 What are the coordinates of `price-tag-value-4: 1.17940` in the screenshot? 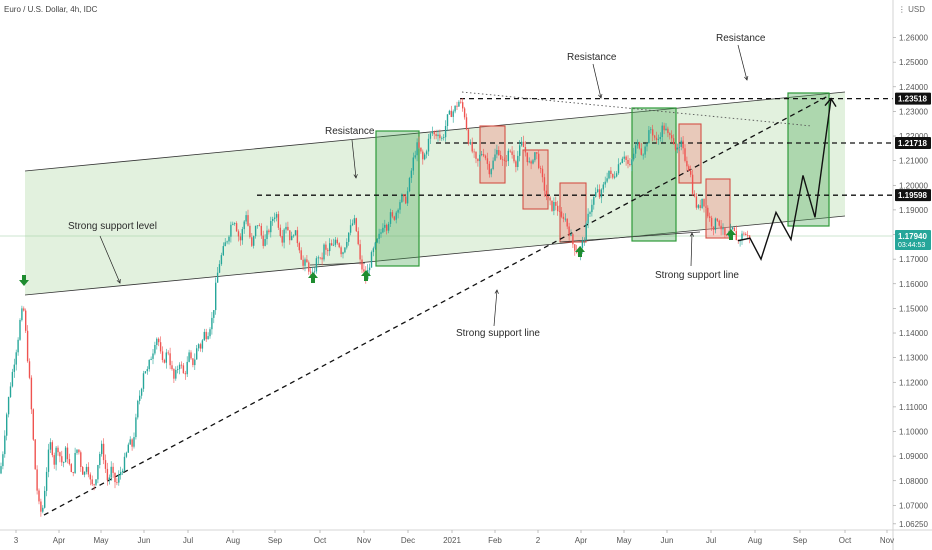 It's located at (912, 236).